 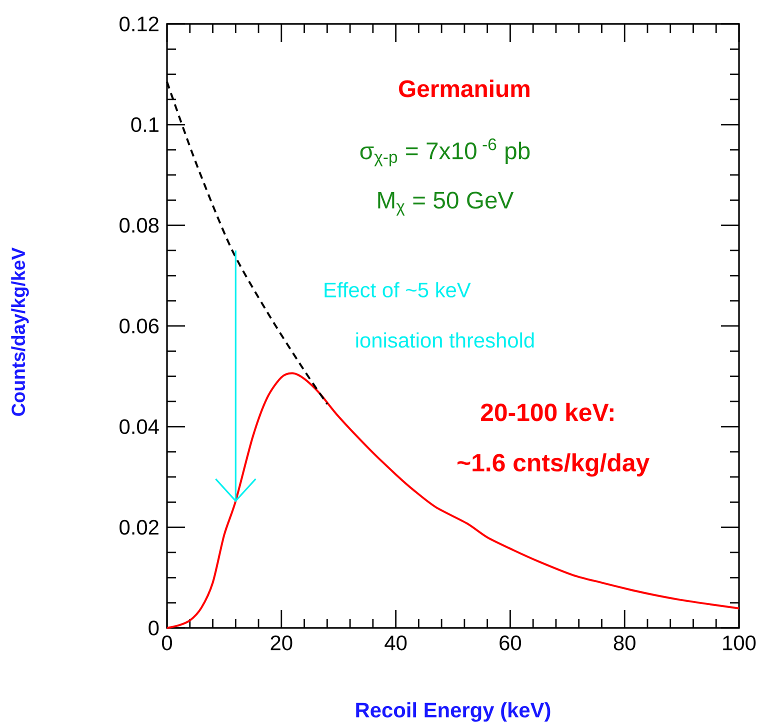 I want to click on x-tick-label: 60, so click(x=511, y=643).